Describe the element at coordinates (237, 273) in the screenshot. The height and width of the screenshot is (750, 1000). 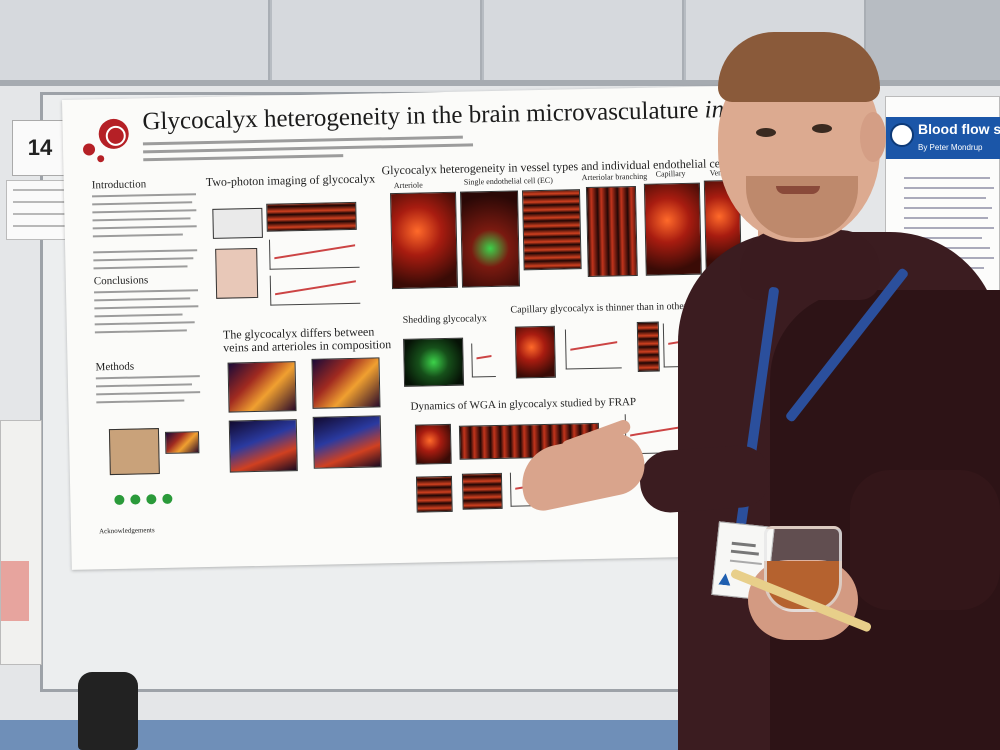
I see `vessel-schematic` at that location.